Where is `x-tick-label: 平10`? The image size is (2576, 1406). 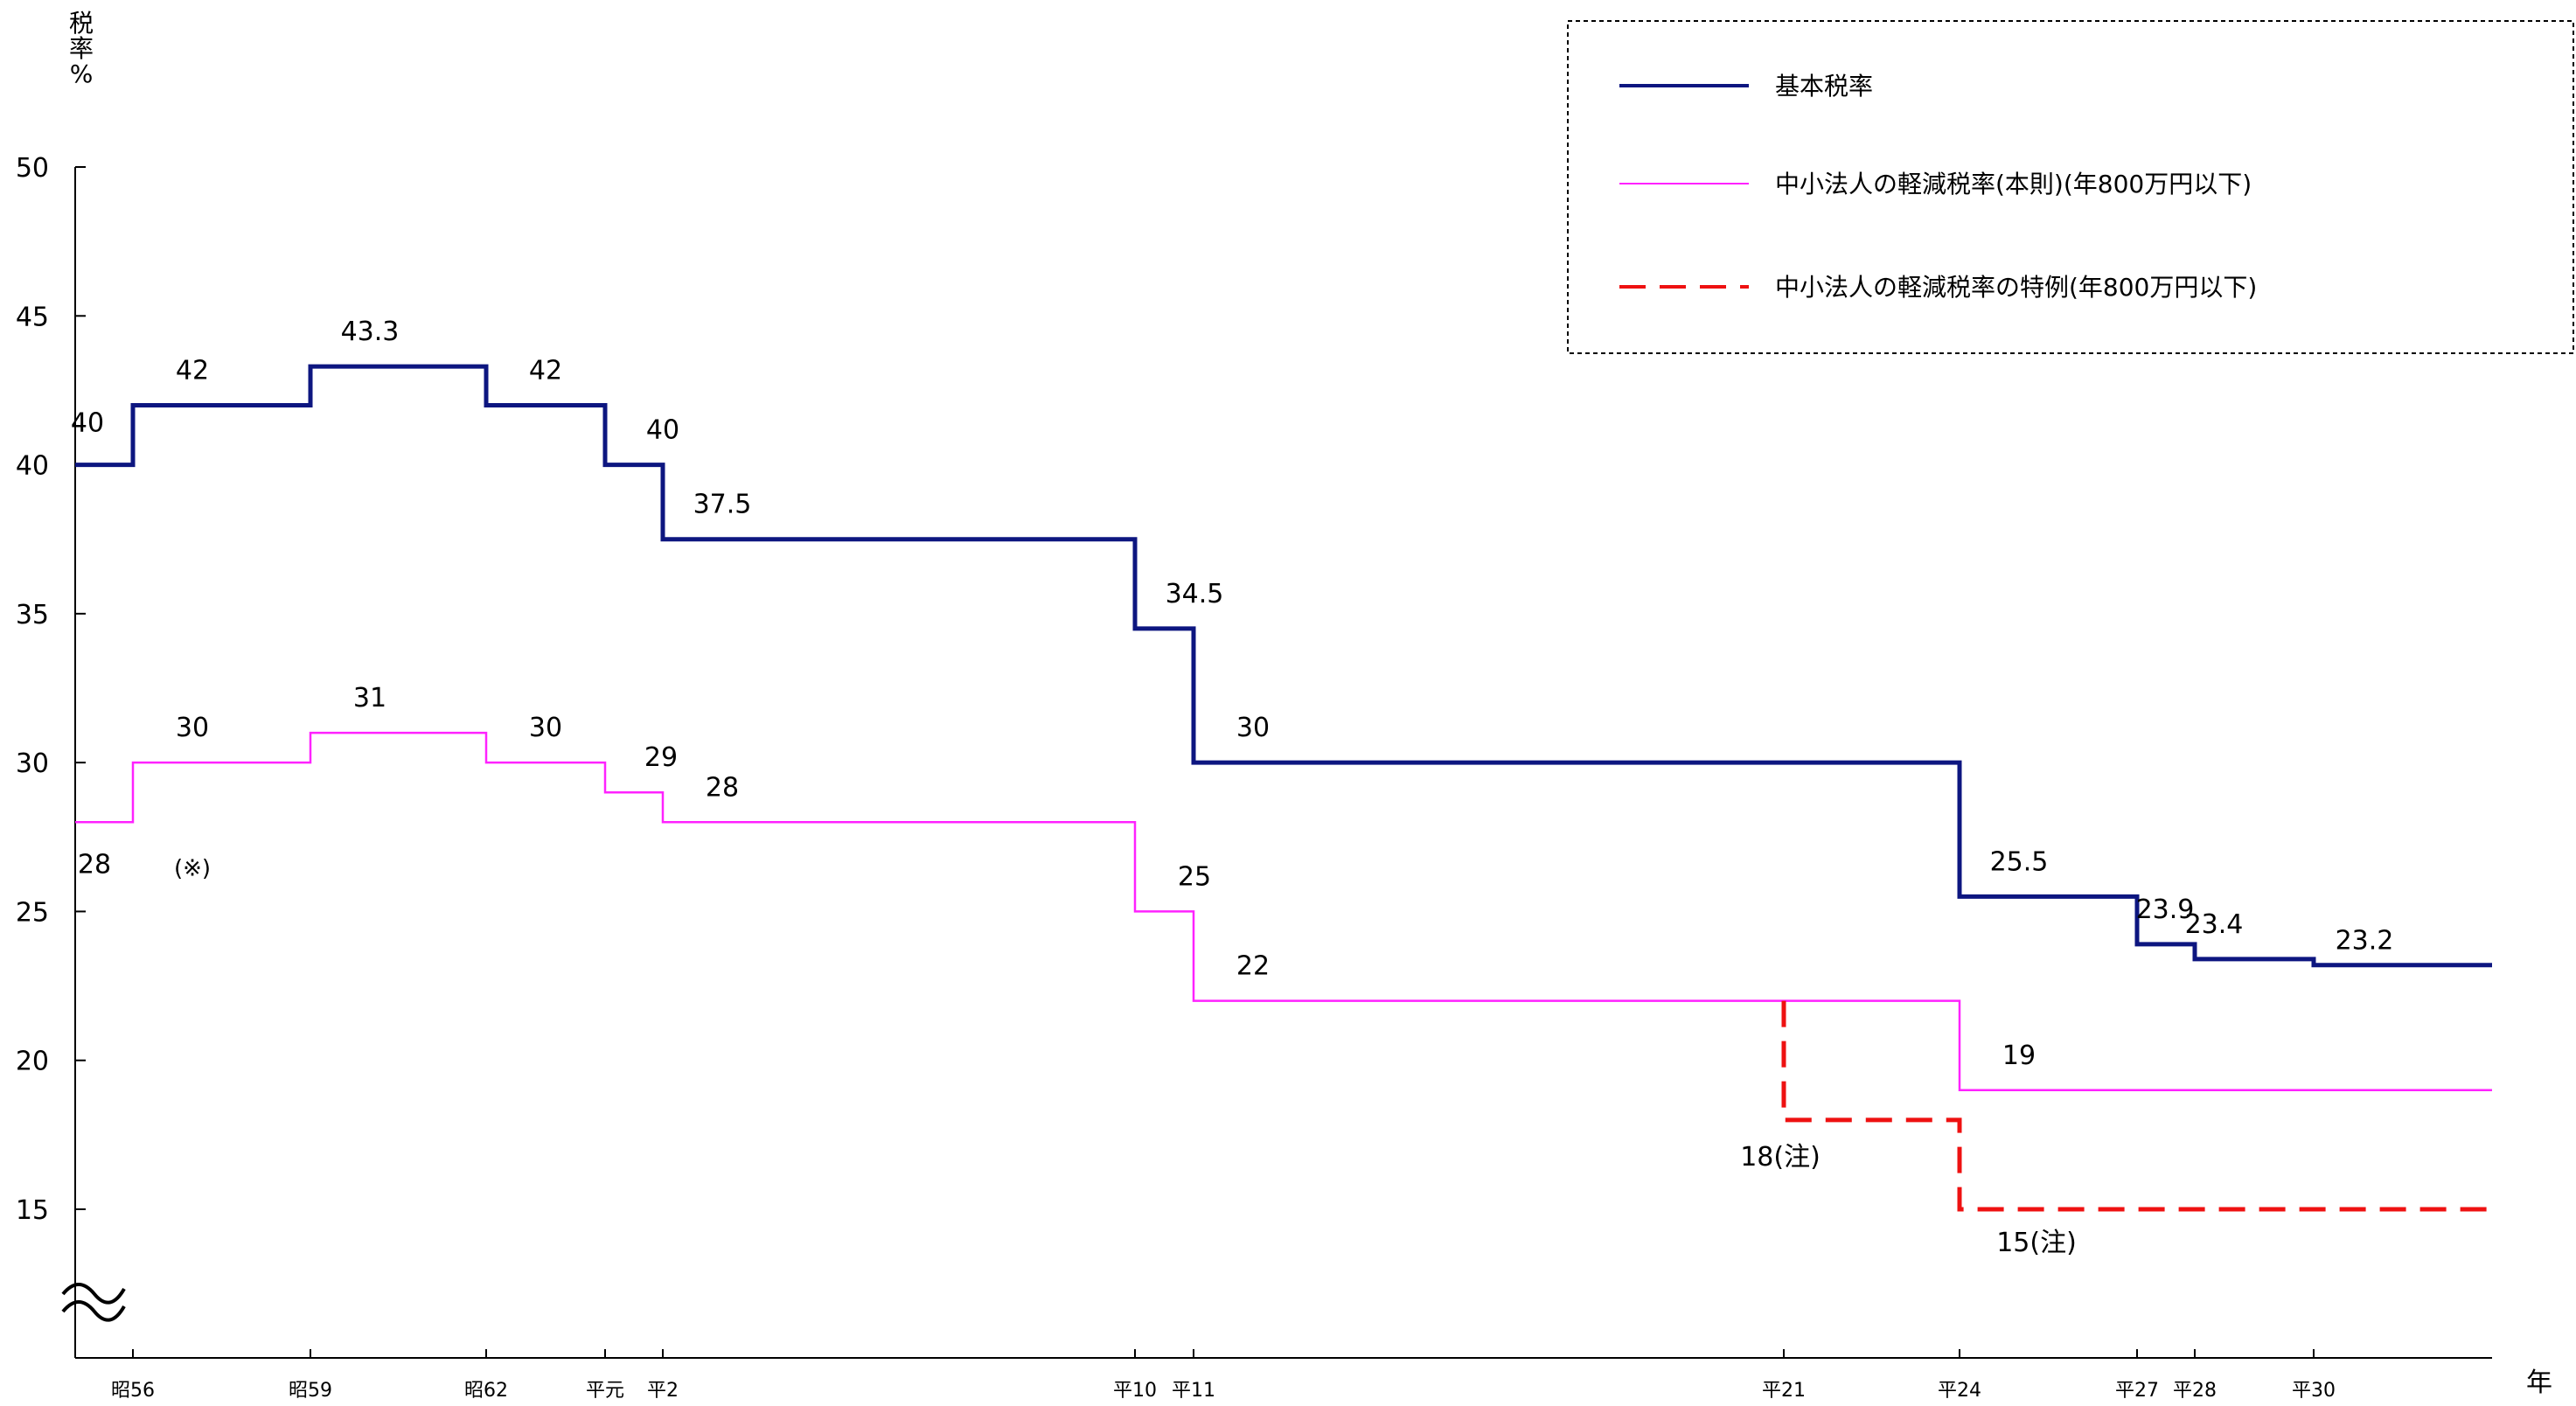
x-tick-label: 平10 is located at coordinates (1135, 1391).